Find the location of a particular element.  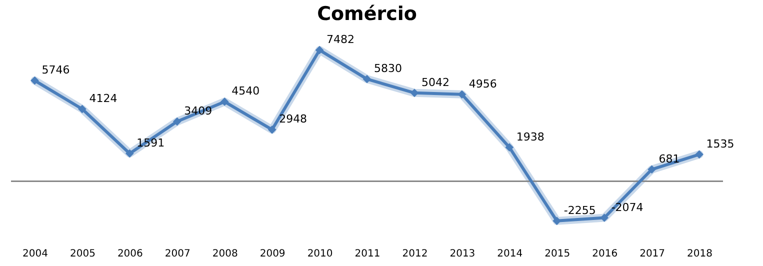

x-tick-label: 2011 is located at coordinates (367, 254).